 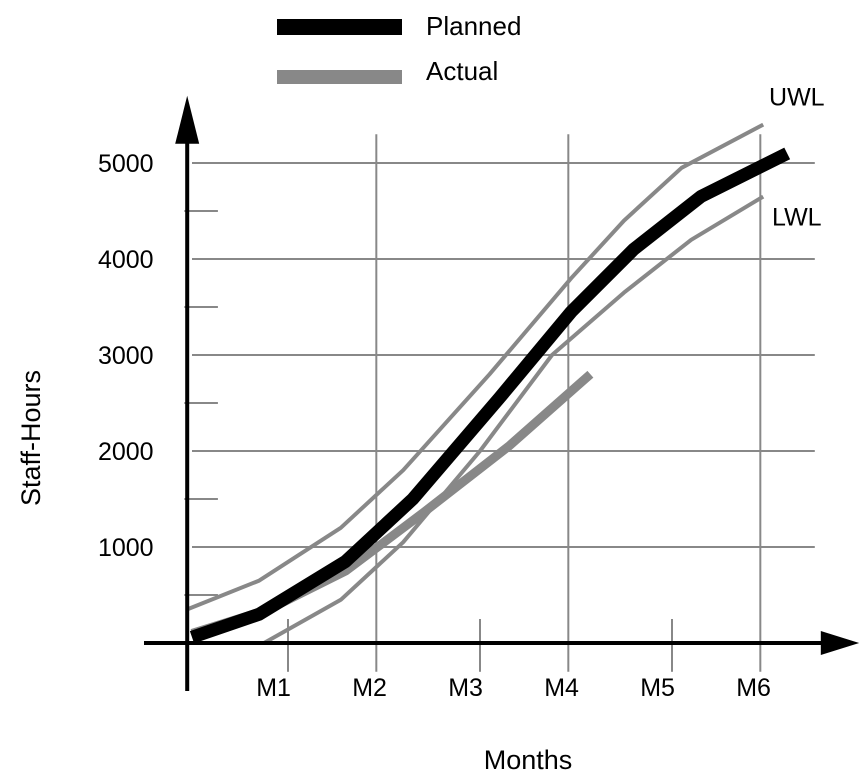 What do you see at coordinates (561, 688) in the screenshot?
I see `x-tick-label: M4` at bounding box center [561, 688].